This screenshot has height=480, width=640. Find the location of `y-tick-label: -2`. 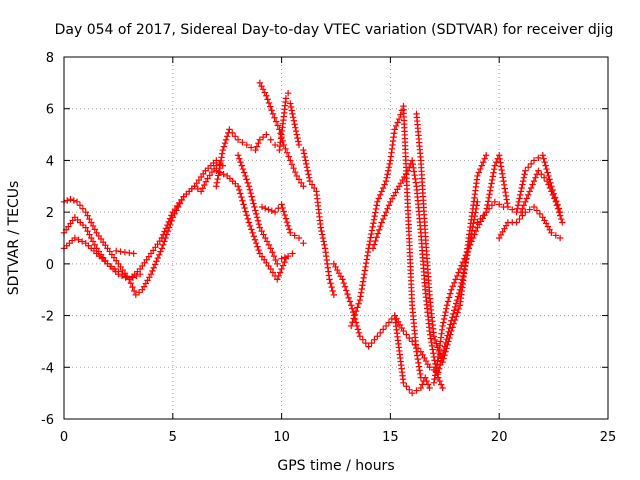

y-tick-label: -2 is located at coordinates (47, 317).